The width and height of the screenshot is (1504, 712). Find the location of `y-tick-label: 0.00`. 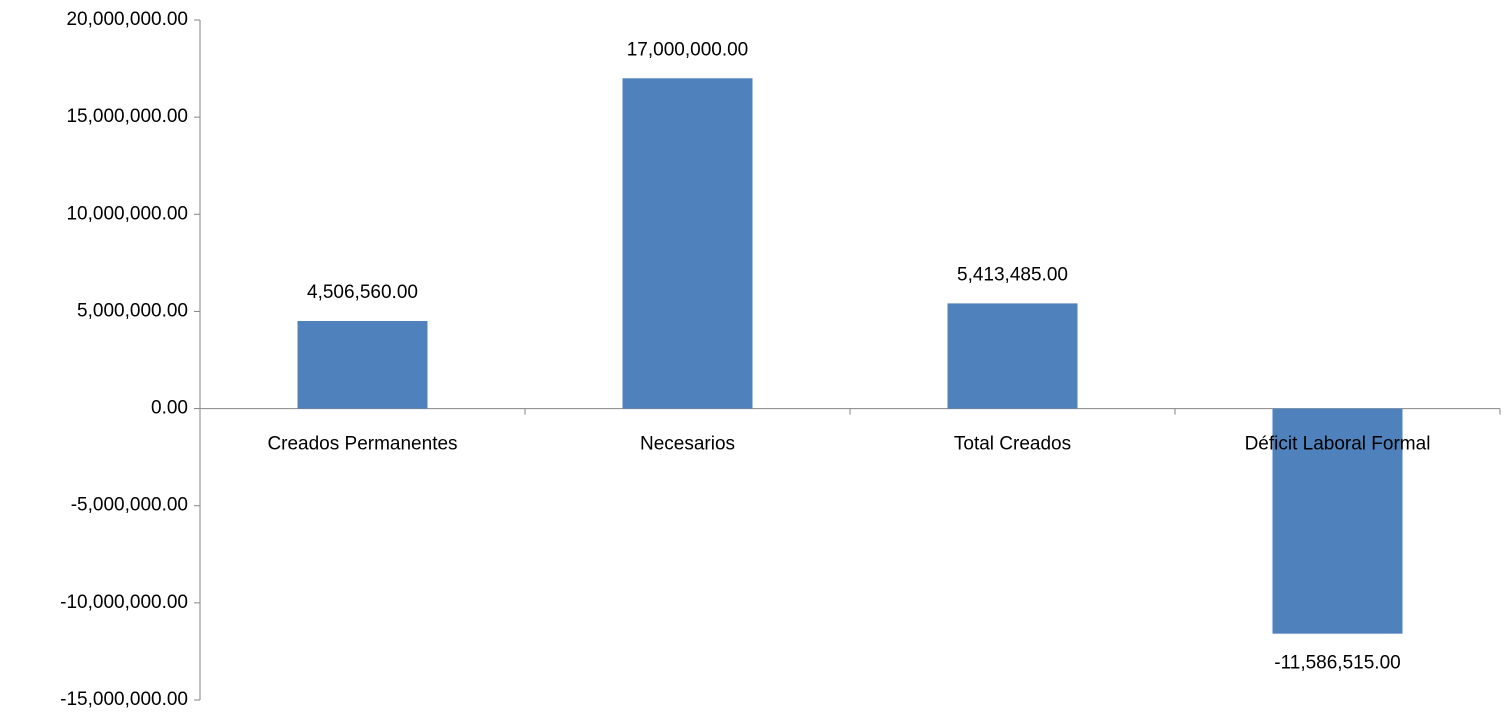

y-tick-label: 0.00 is located at coordinates (169, 408).